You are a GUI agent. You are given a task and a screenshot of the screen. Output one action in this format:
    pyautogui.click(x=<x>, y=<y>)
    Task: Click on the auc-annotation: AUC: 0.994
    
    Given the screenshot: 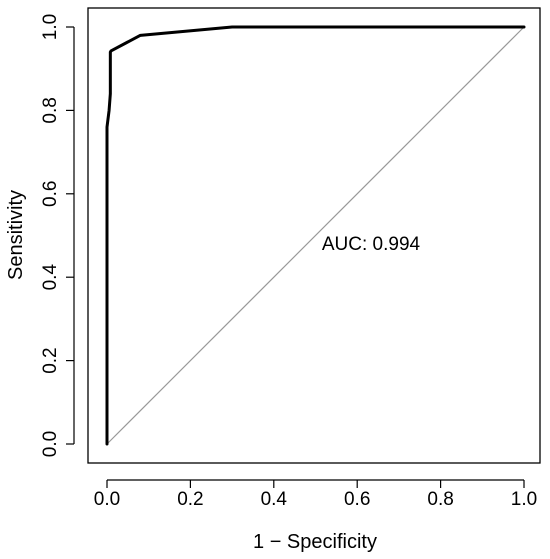 What is the action you would take?
    pyautogui.click(x=371, y=244)
    